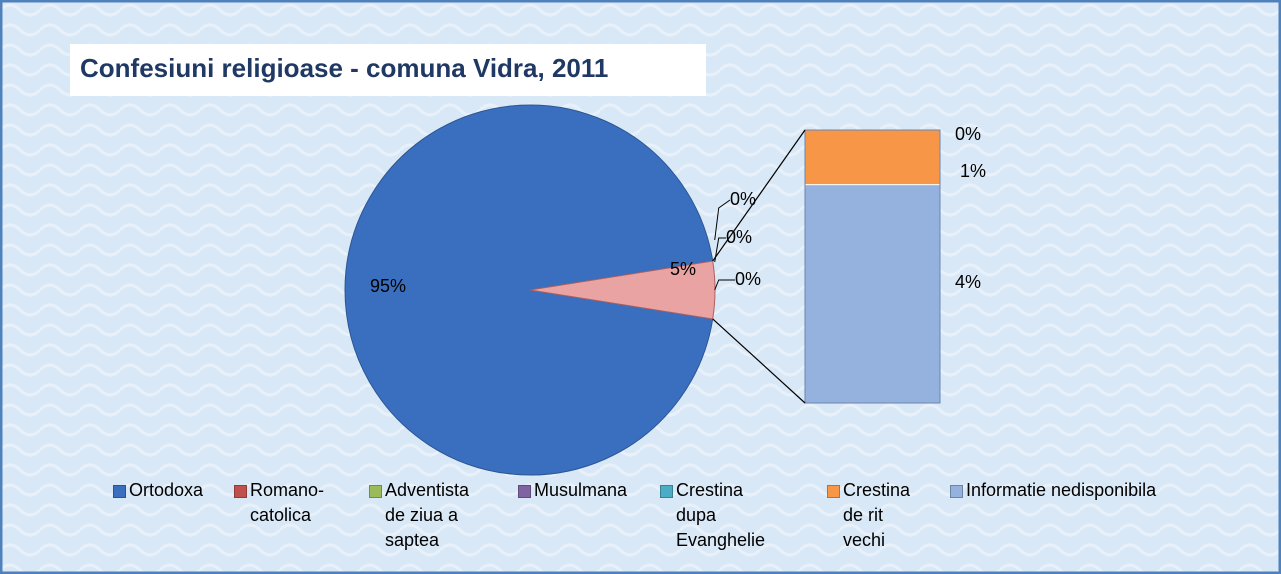 The height and width of the screenshot is (574, 1281). What do you see at coordinates (721, 515) in the screenshot?
I see `legend-label: Crestina dupa Evanghelie` at bounding box center [721, 515].